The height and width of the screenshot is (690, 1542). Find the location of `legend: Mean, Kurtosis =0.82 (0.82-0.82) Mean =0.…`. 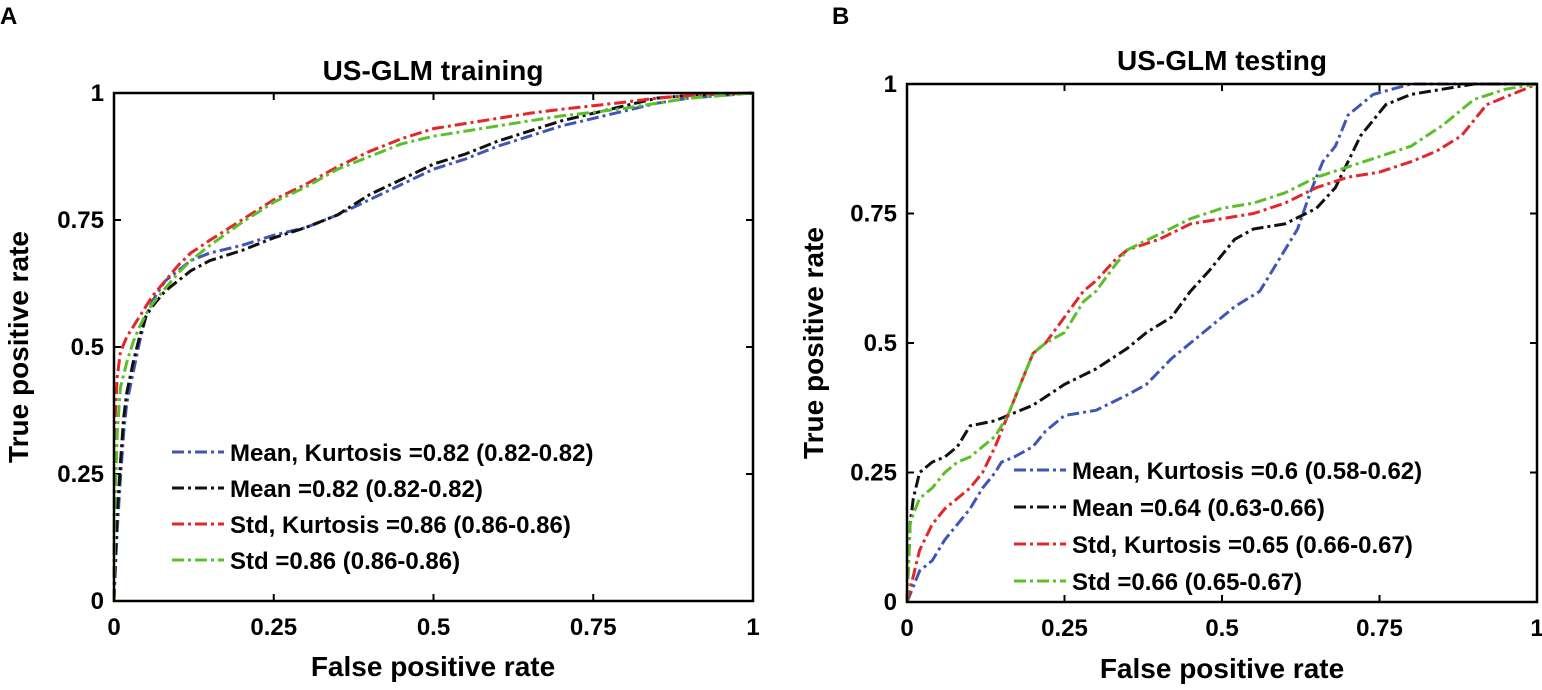

legend: Mean, Kurtosis =0.82 (0.82-0.82) Mean =0.… is located at coordinates (383, 507).